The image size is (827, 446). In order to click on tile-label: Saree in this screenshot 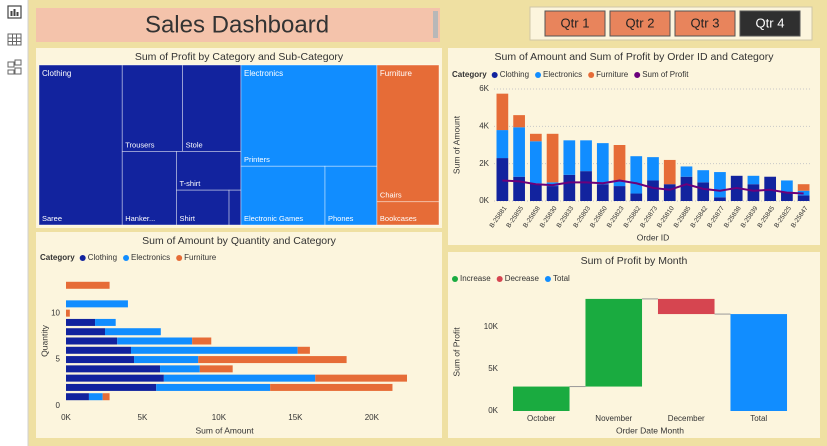, I will do `click(52, 218)`.